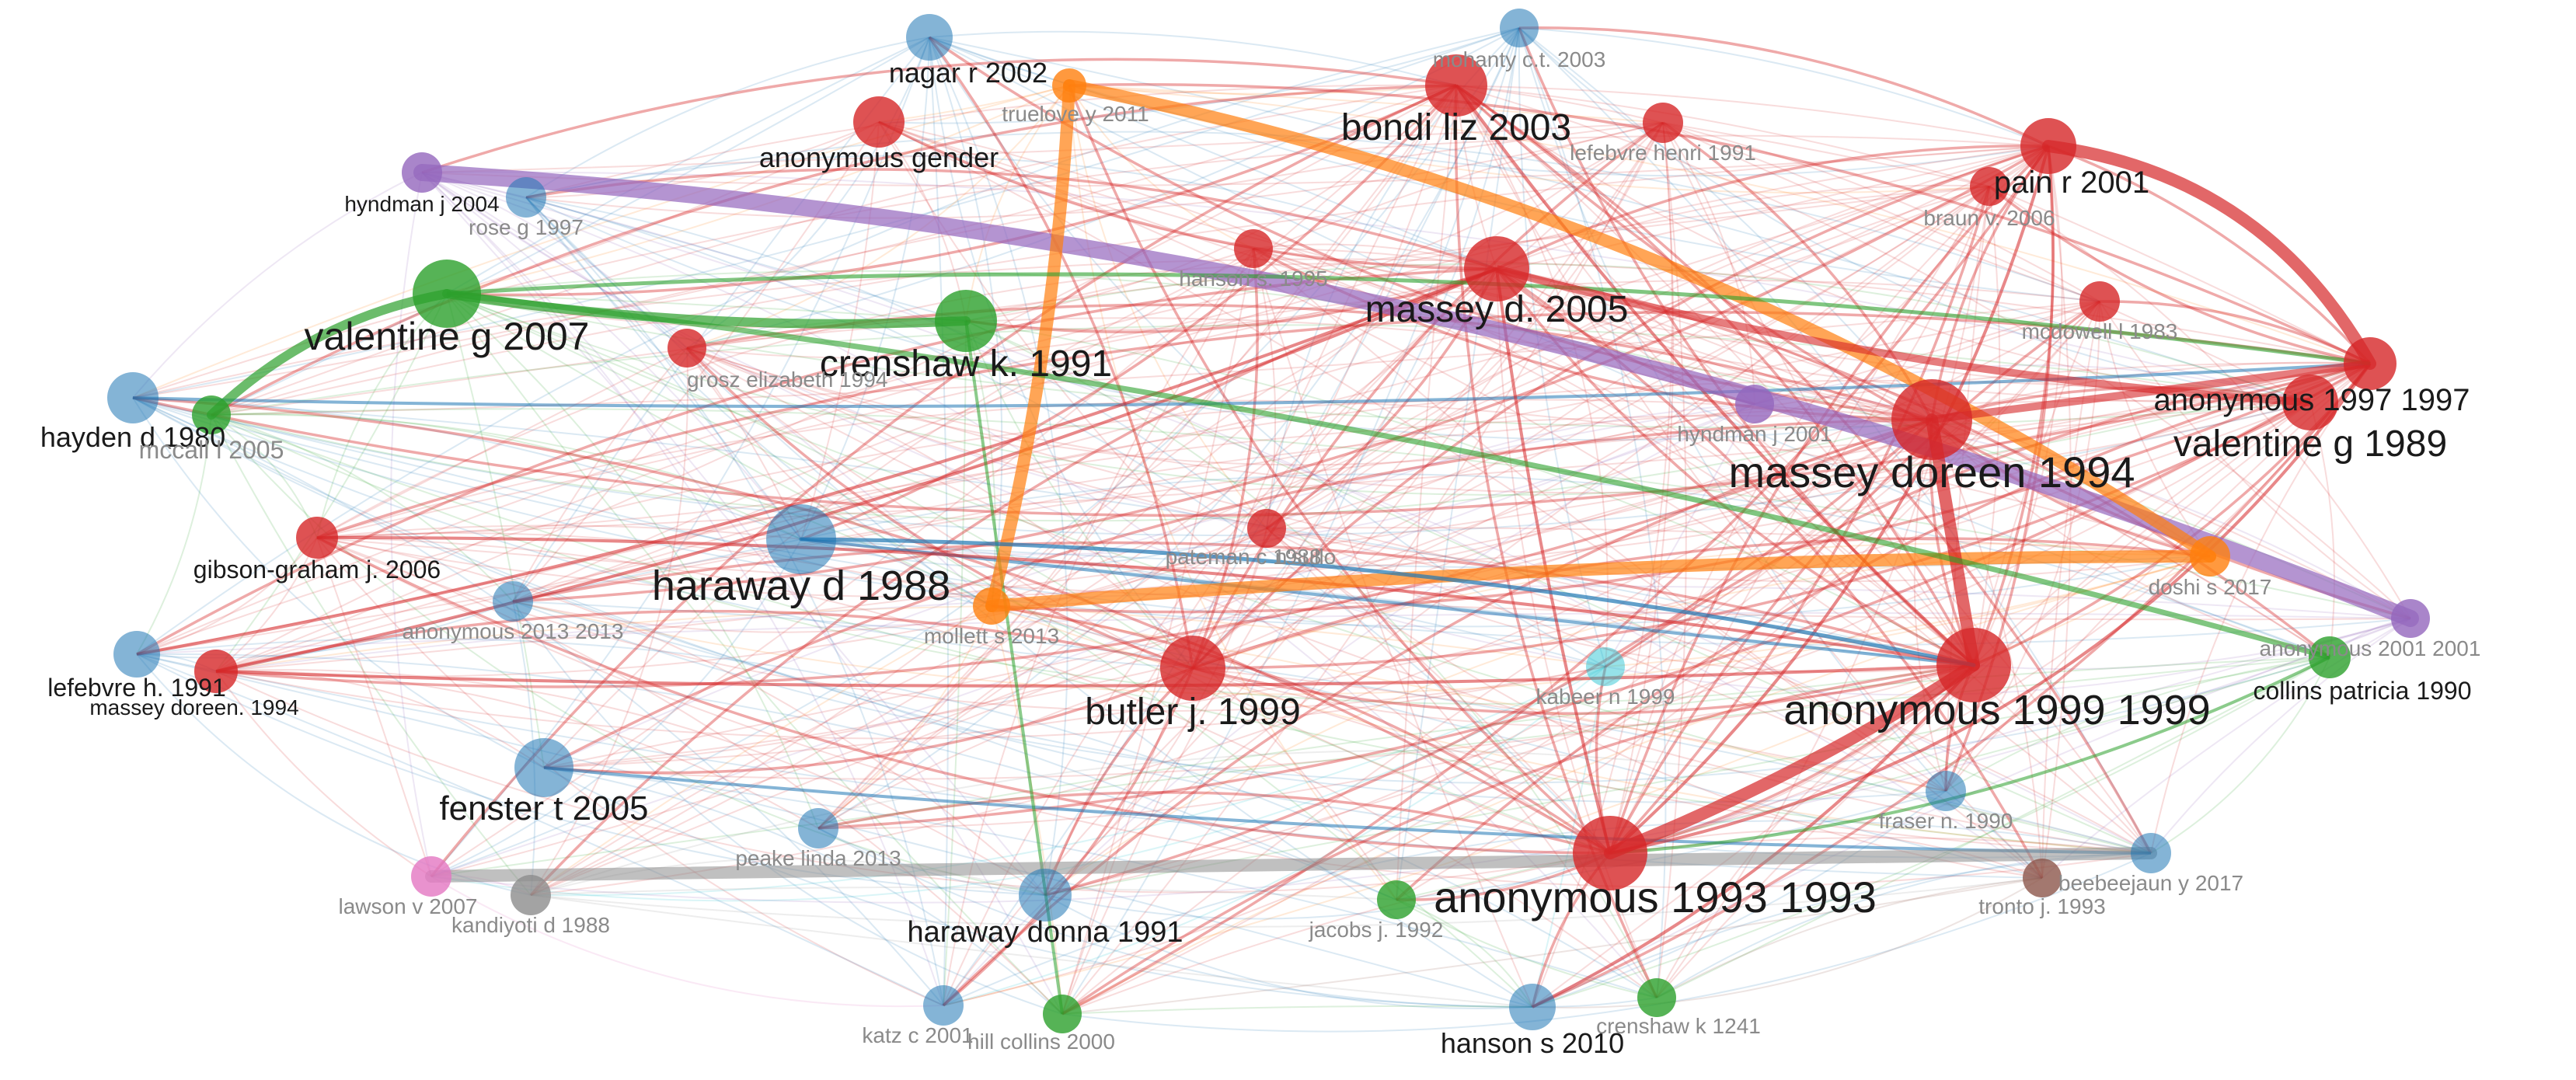  I want to click on node-pain, so click(2048, 146).